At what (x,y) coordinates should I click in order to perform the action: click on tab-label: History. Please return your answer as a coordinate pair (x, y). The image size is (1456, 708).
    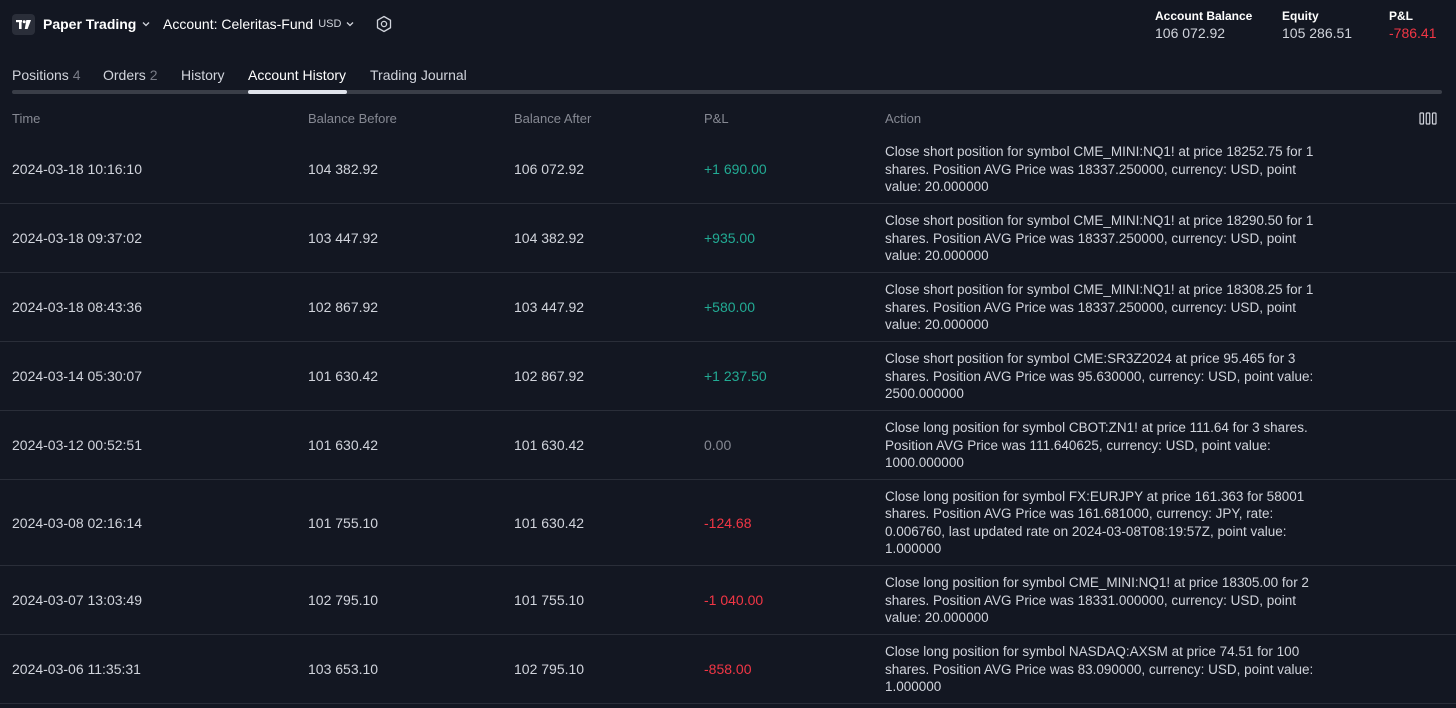
    Looking at the image, I should click on (203, 75).